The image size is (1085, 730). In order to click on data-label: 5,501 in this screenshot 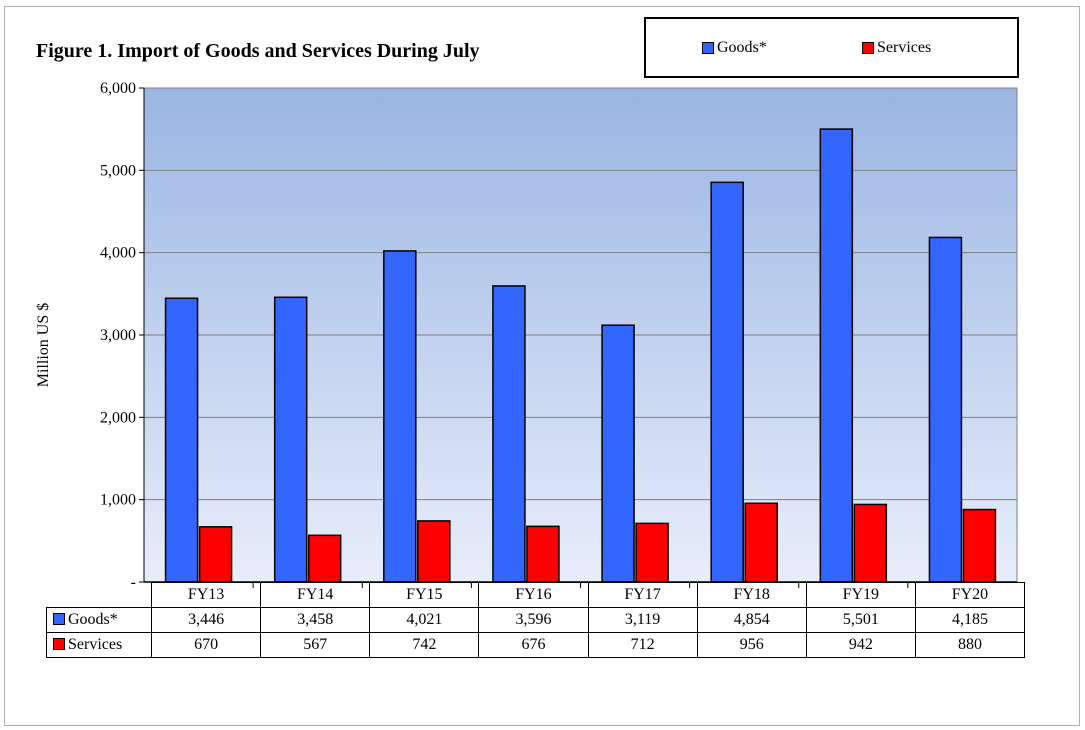, I will do `click(860, 620)`.